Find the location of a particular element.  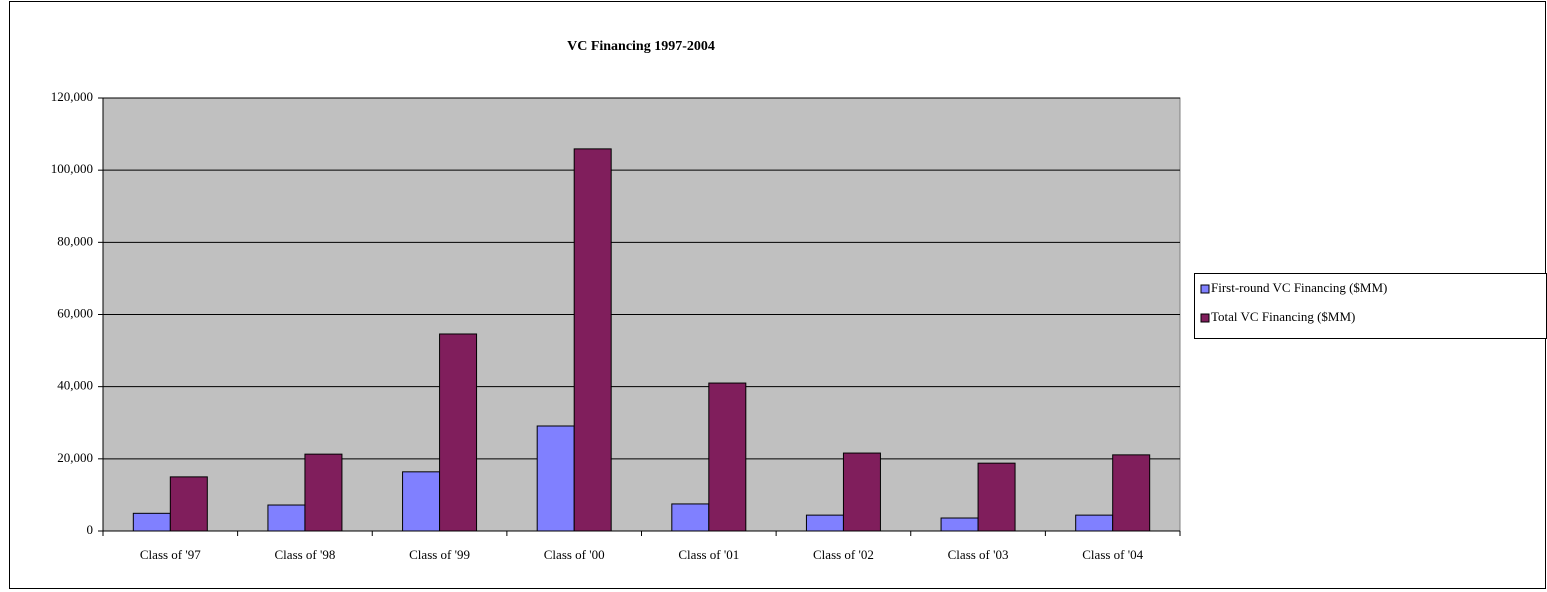

y-tick-label: 40,000 is located at coordinates (75, 385).